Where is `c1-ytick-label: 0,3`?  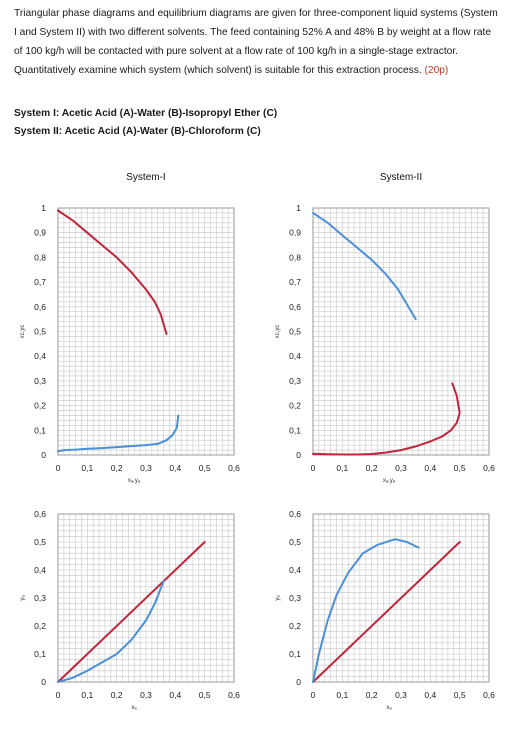
c1-ytick-label: 0,3 is located at coordinates (40, 381).